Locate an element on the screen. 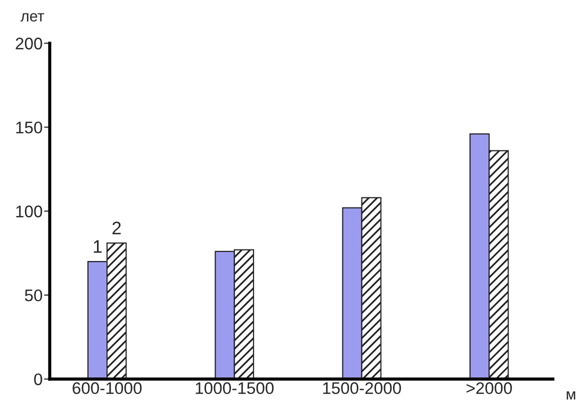  x-tick-label: 600-1000 is located at coordinates (107, 388).